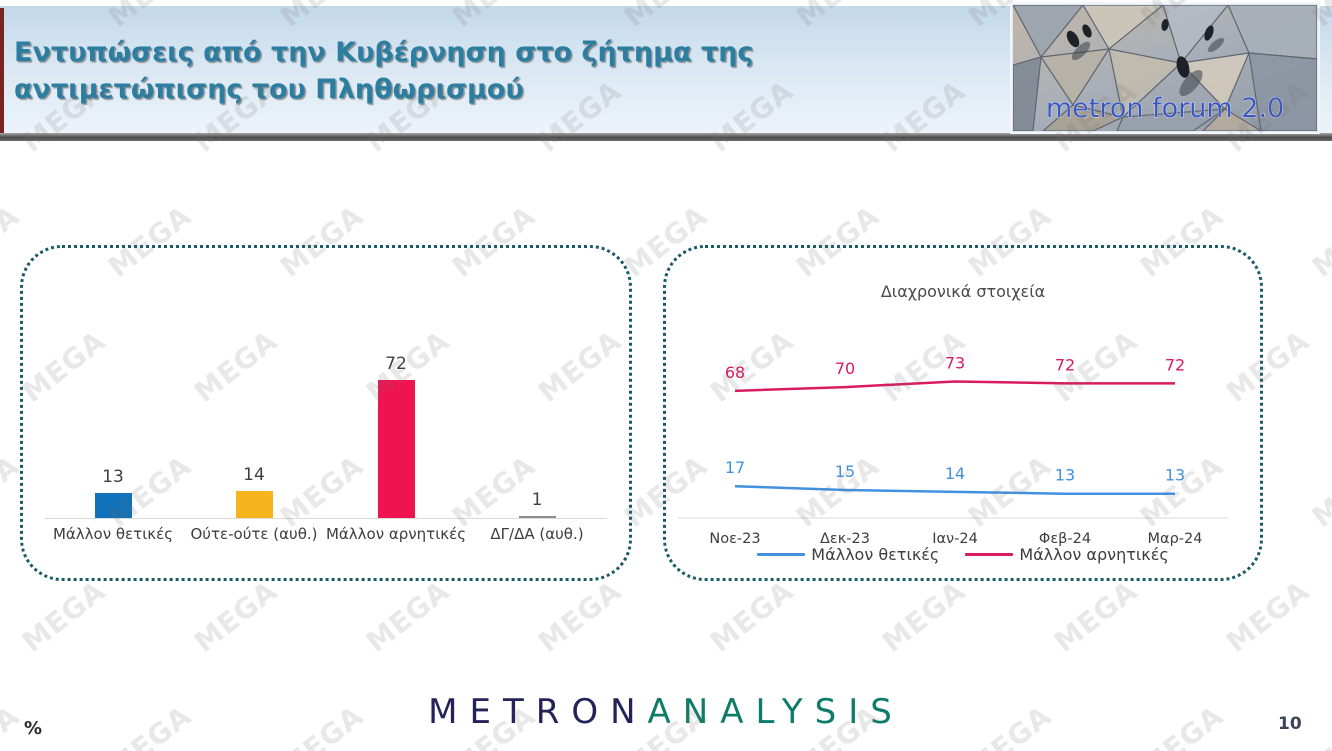  I want to click on legend-item-1: Μάλλον αρνητικές, so click(1067, 554).